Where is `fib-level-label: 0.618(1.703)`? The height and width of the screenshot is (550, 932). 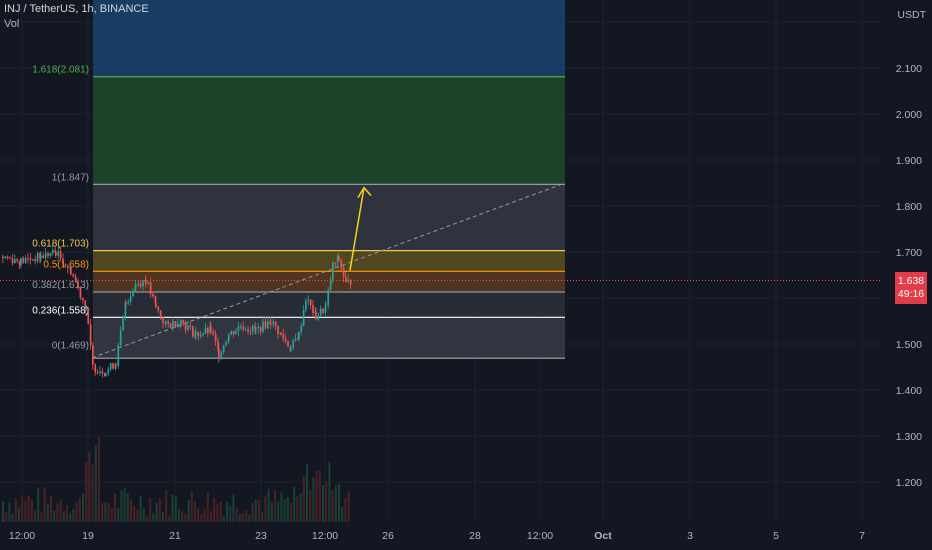
fib-level-label: 0.618(1.703) is located at coordinates (60, 244).